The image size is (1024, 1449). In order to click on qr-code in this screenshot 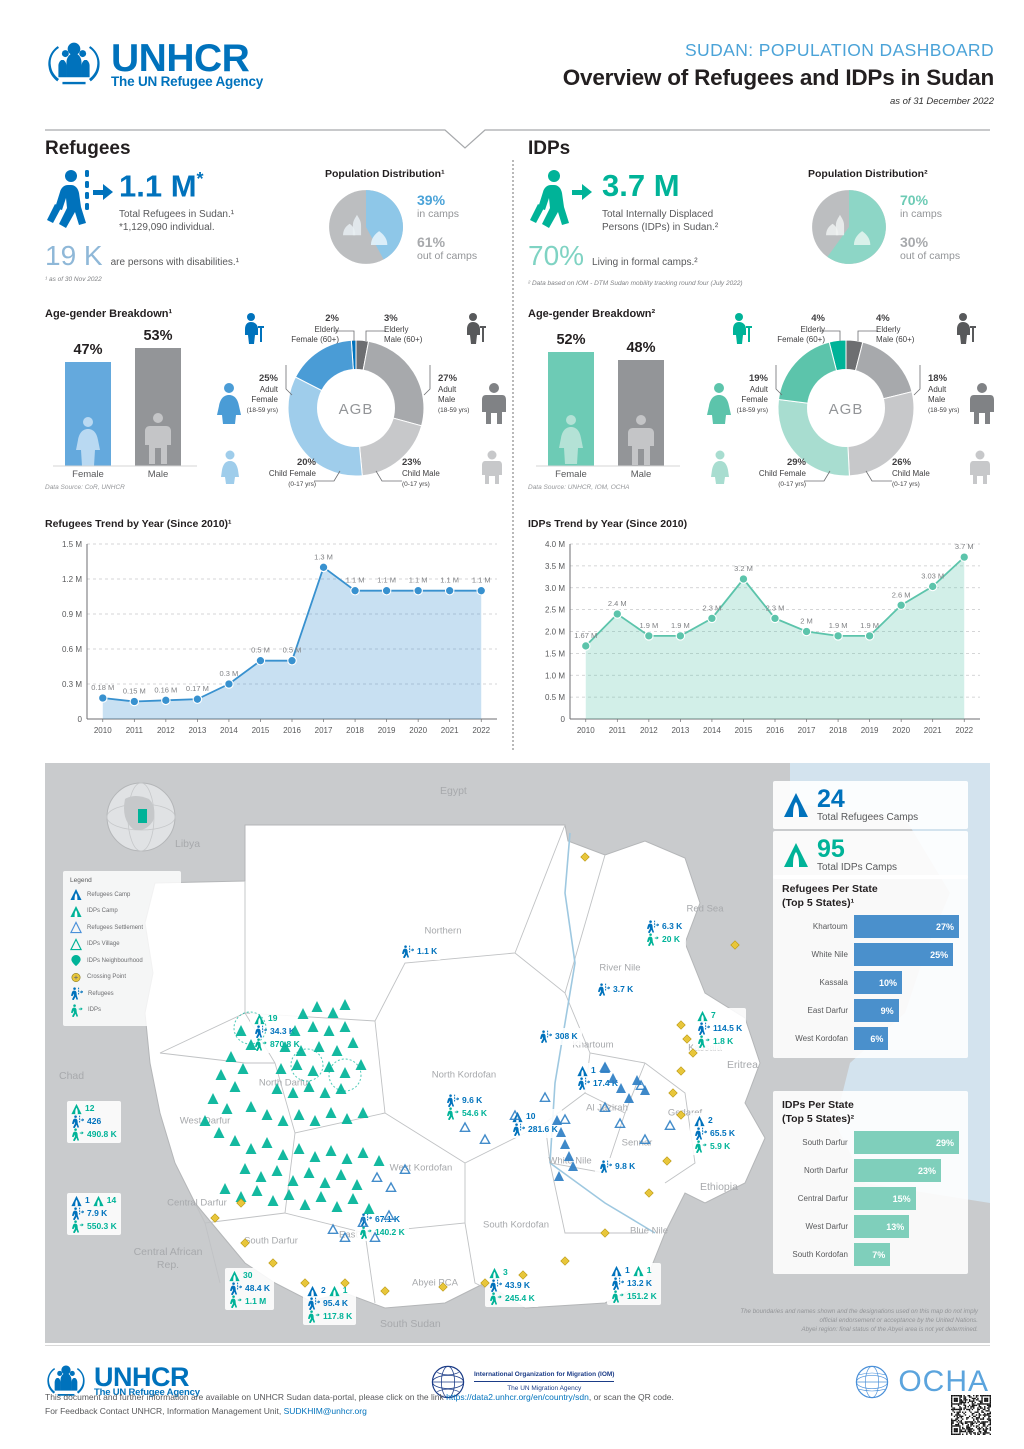, I will do `click(971, 1415)`.